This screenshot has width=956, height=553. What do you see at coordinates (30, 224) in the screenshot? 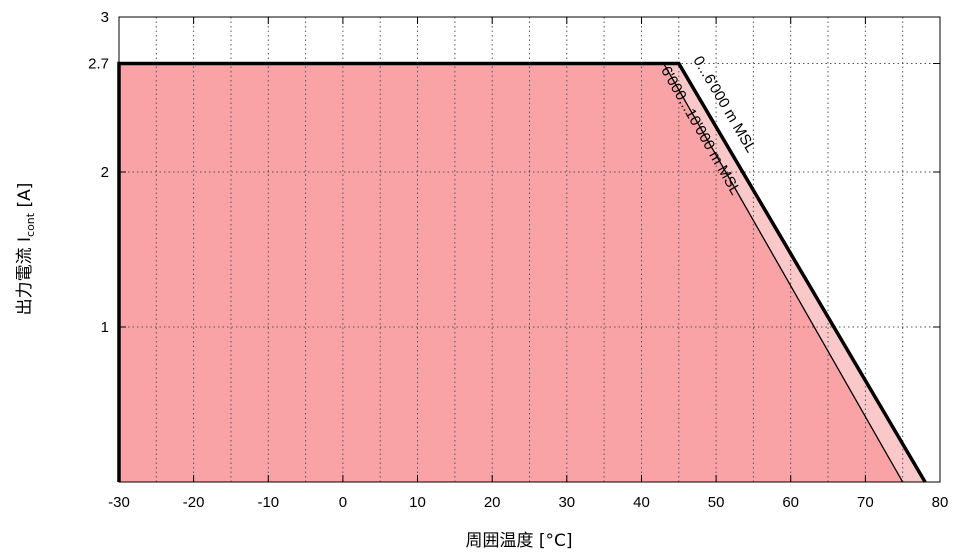
I see `y-axis-title-subscript: cont` at bounding box center [30, 224].